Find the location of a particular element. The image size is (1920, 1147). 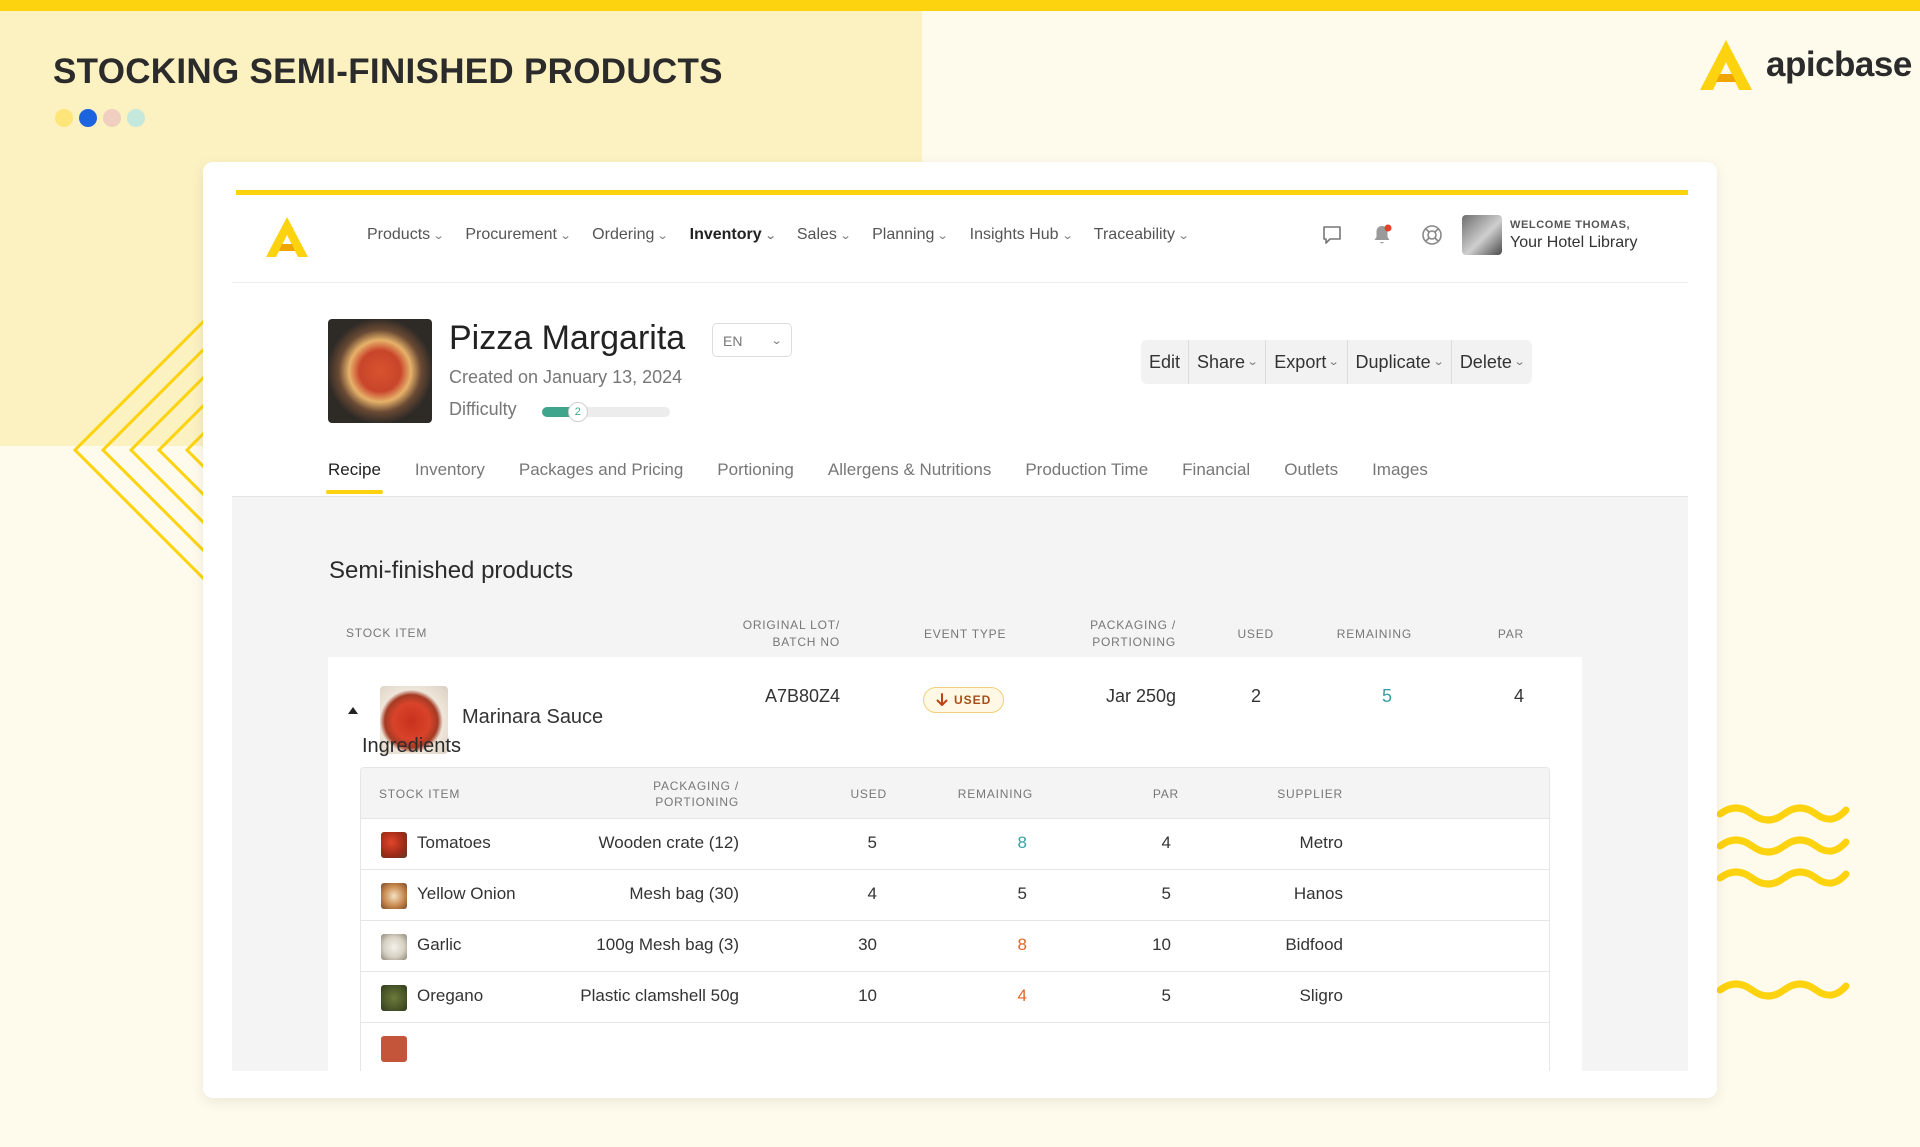

delete-button-label: Delete is located at coordinates (1485, 362).